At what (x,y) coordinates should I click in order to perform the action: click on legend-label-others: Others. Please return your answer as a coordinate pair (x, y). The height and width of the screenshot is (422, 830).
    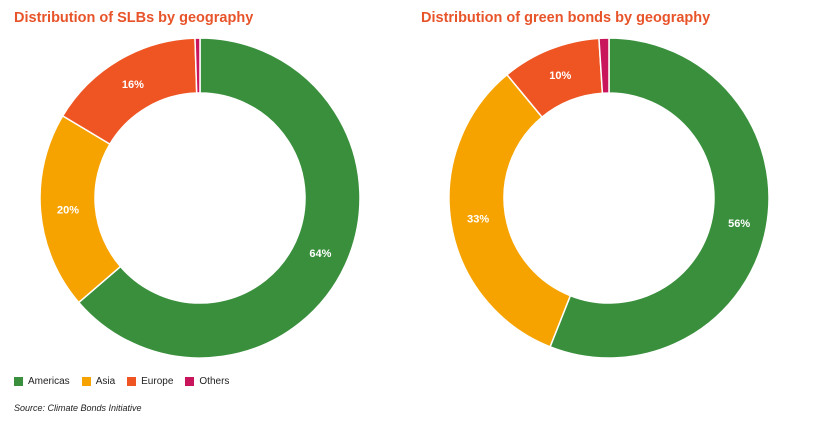
    Looking at the image, I should click on (214, 381).